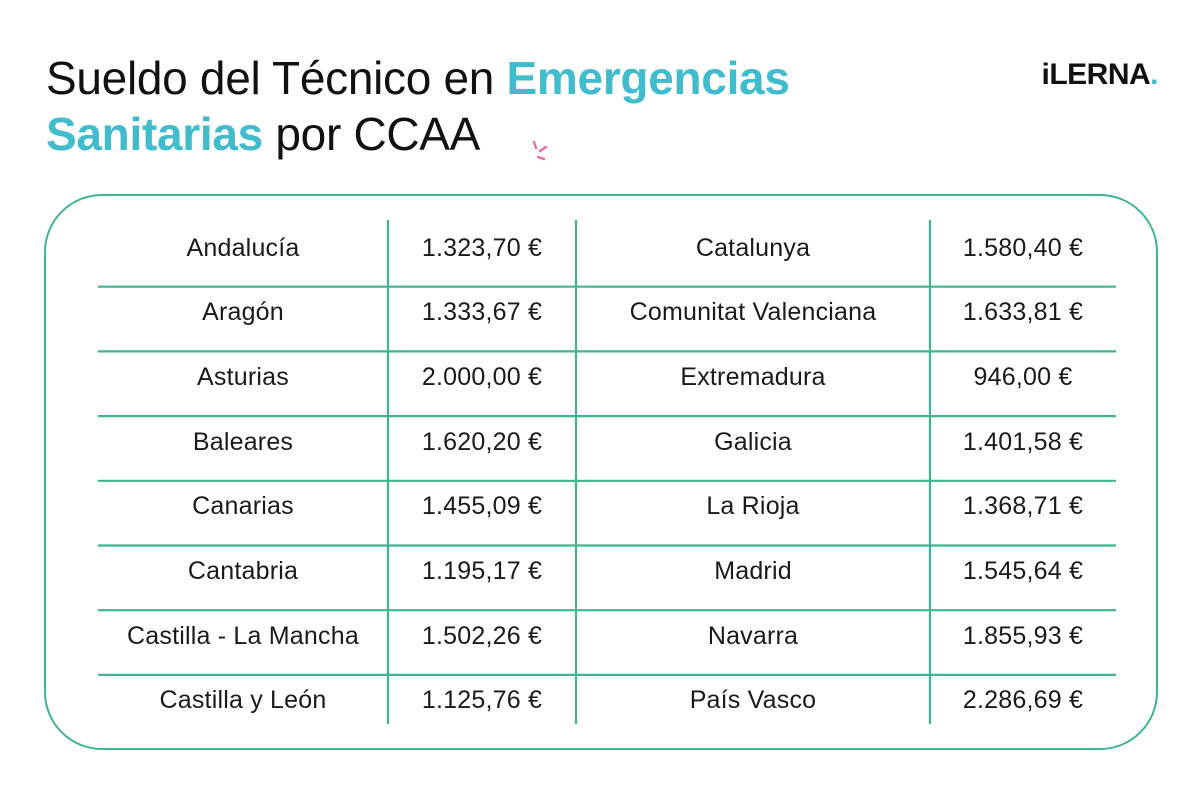  I want to click on salary-value-cell: 1.620,20 €, so click(482, 441).